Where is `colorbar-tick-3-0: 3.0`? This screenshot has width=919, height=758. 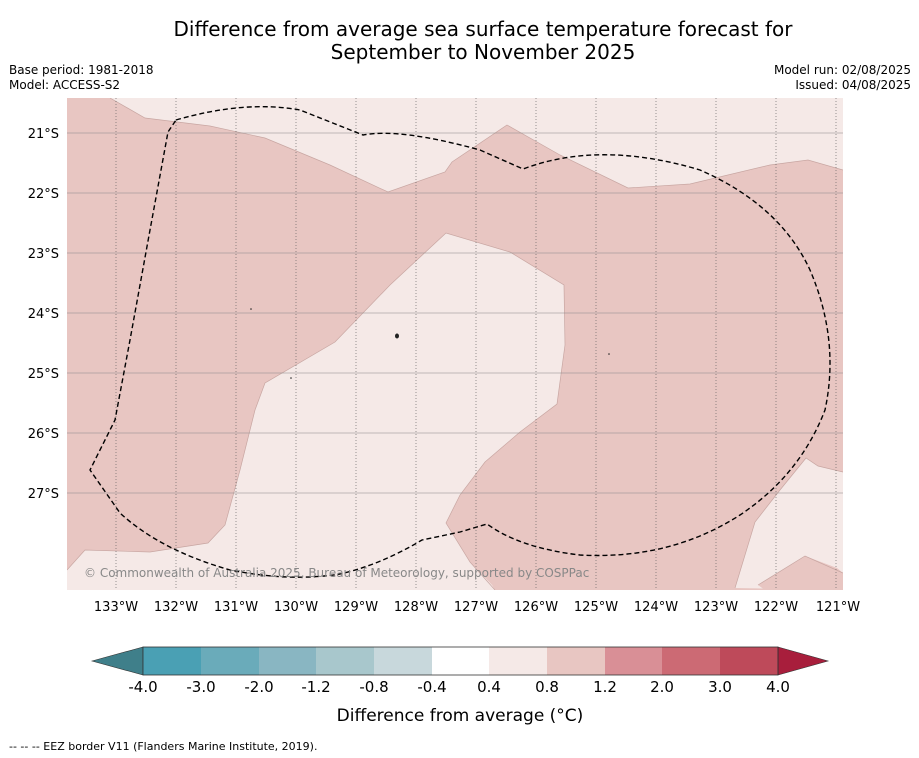
colorbar-tick-3-0: 3.0 is located at coordinates (720, 687).